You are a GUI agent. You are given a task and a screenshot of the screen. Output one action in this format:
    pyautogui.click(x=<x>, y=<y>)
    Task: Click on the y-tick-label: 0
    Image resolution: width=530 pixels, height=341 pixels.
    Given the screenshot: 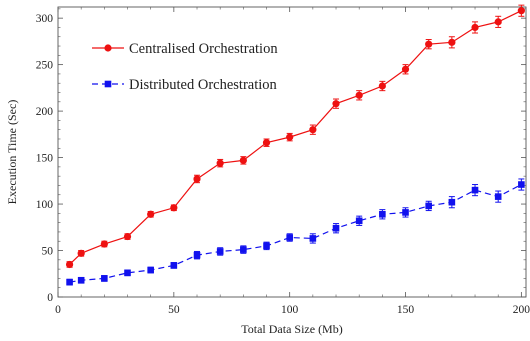 What is the action you would take?
    pyautogui.click(x=50, y=298)
    